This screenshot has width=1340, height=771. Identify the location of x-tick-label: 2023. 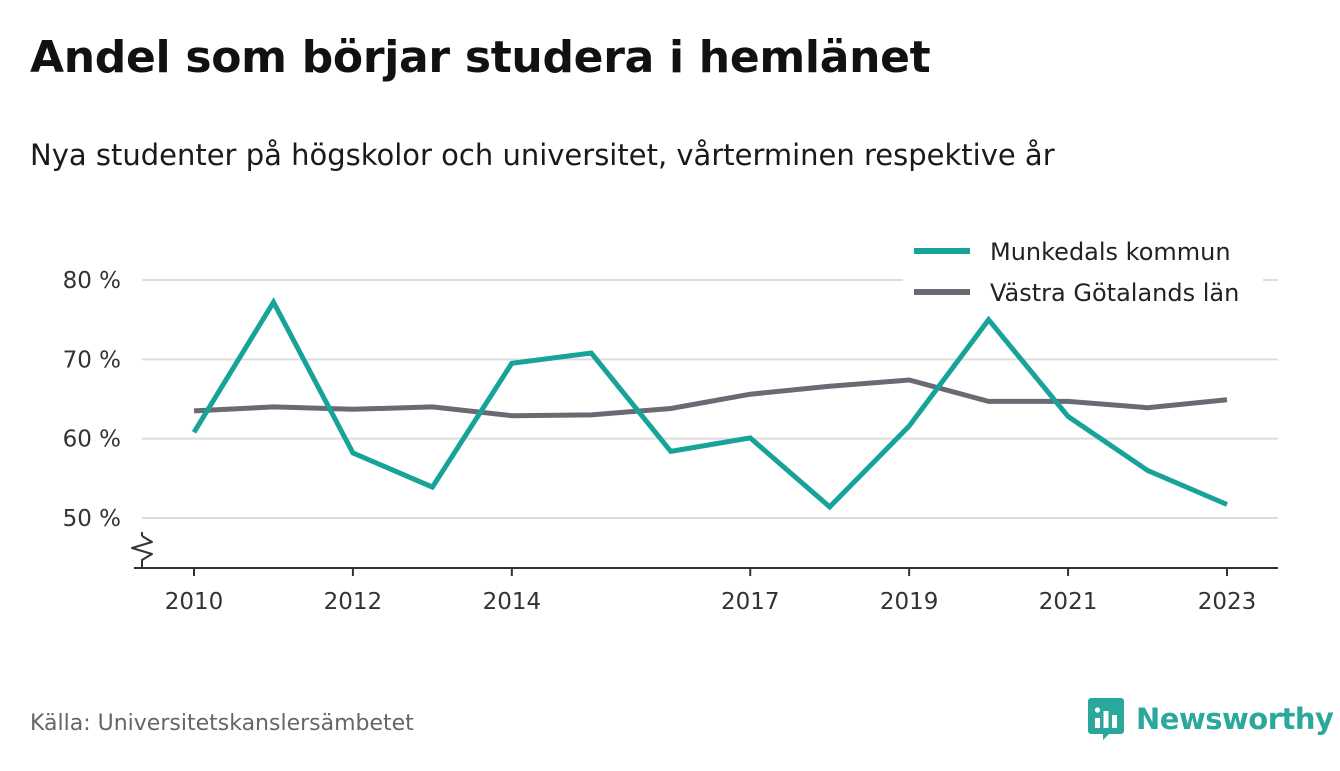
(1227, 602).